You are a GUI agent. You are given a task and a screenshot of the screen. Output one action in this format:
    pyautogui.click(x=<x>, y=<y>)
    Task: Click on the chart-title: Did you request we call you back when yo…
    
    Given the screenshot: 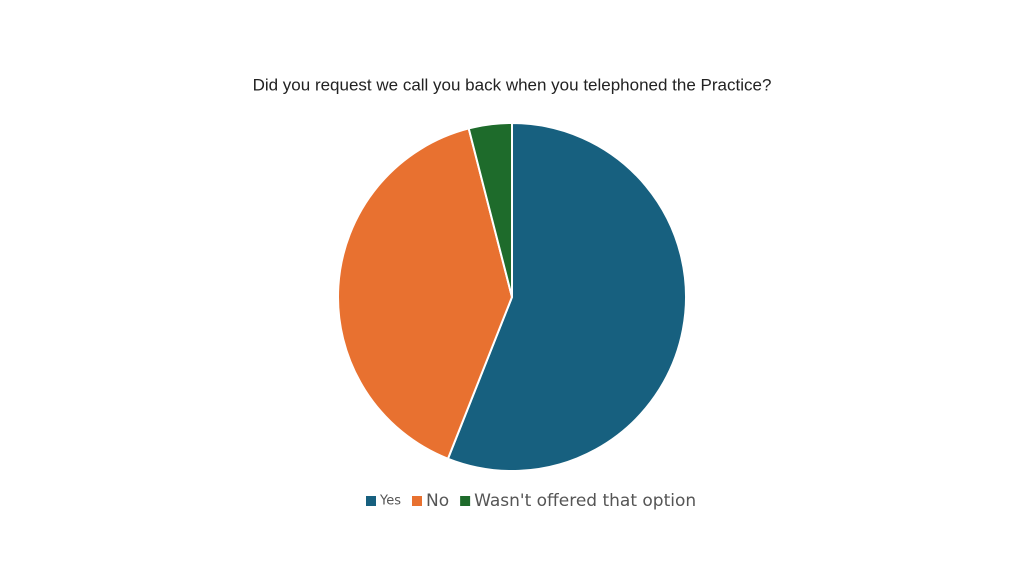 What is the action you would take?
    pyautogui.click(x=512, y=84)
    